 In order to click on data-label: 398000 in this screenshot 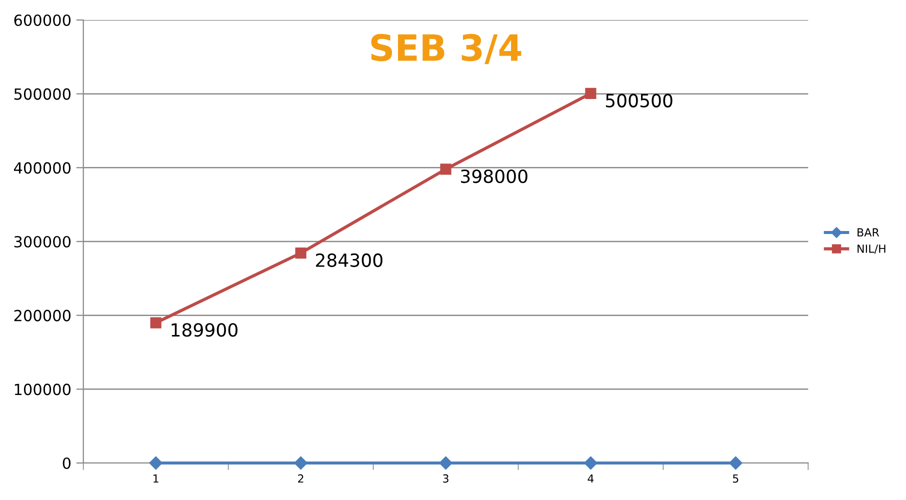, I will do `click(494, 176)`.